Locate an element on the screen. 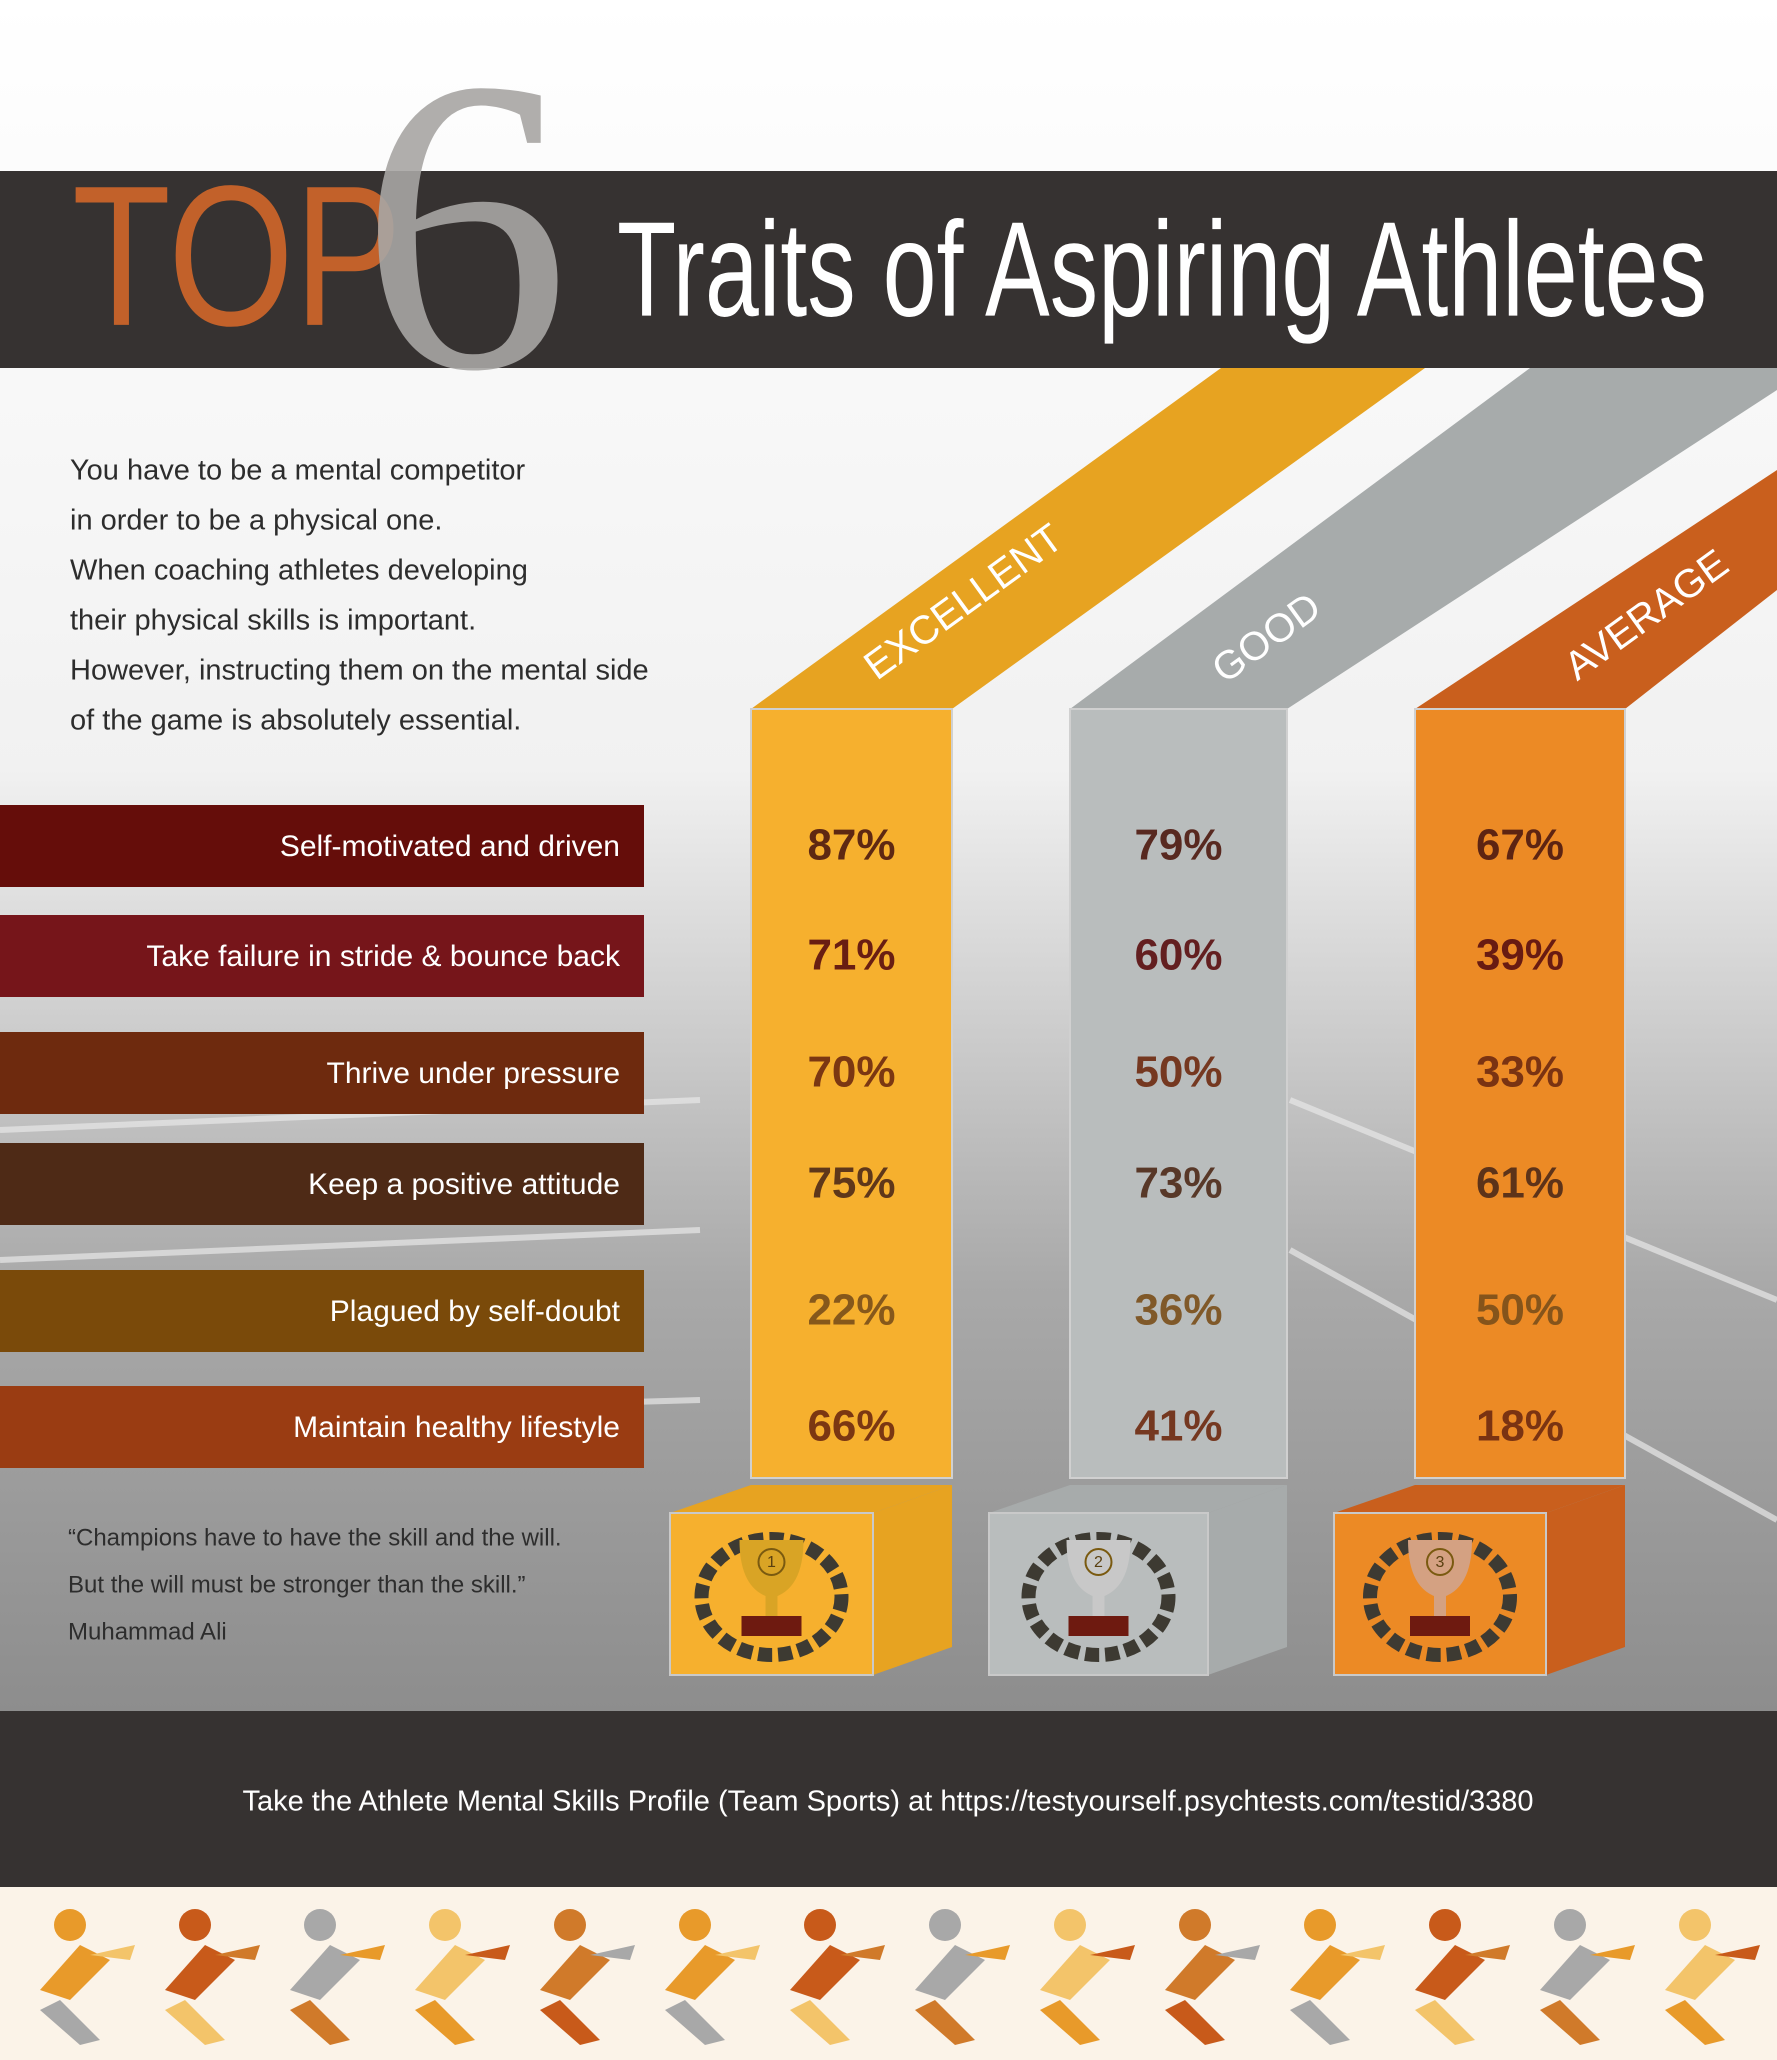  trait-value: 75% is located at coordinates (851, 1183).